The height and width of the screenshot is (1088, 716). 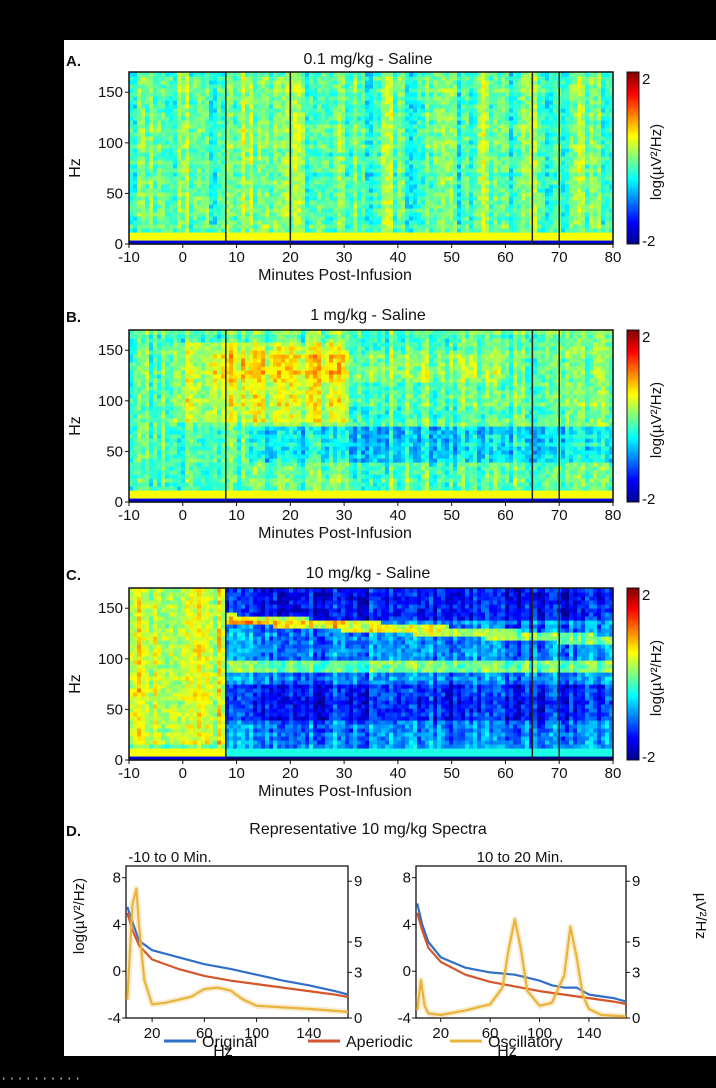 I want to click on panel-a-title: 0.1 mg/kg - Saline, so click(x=368, y=59).